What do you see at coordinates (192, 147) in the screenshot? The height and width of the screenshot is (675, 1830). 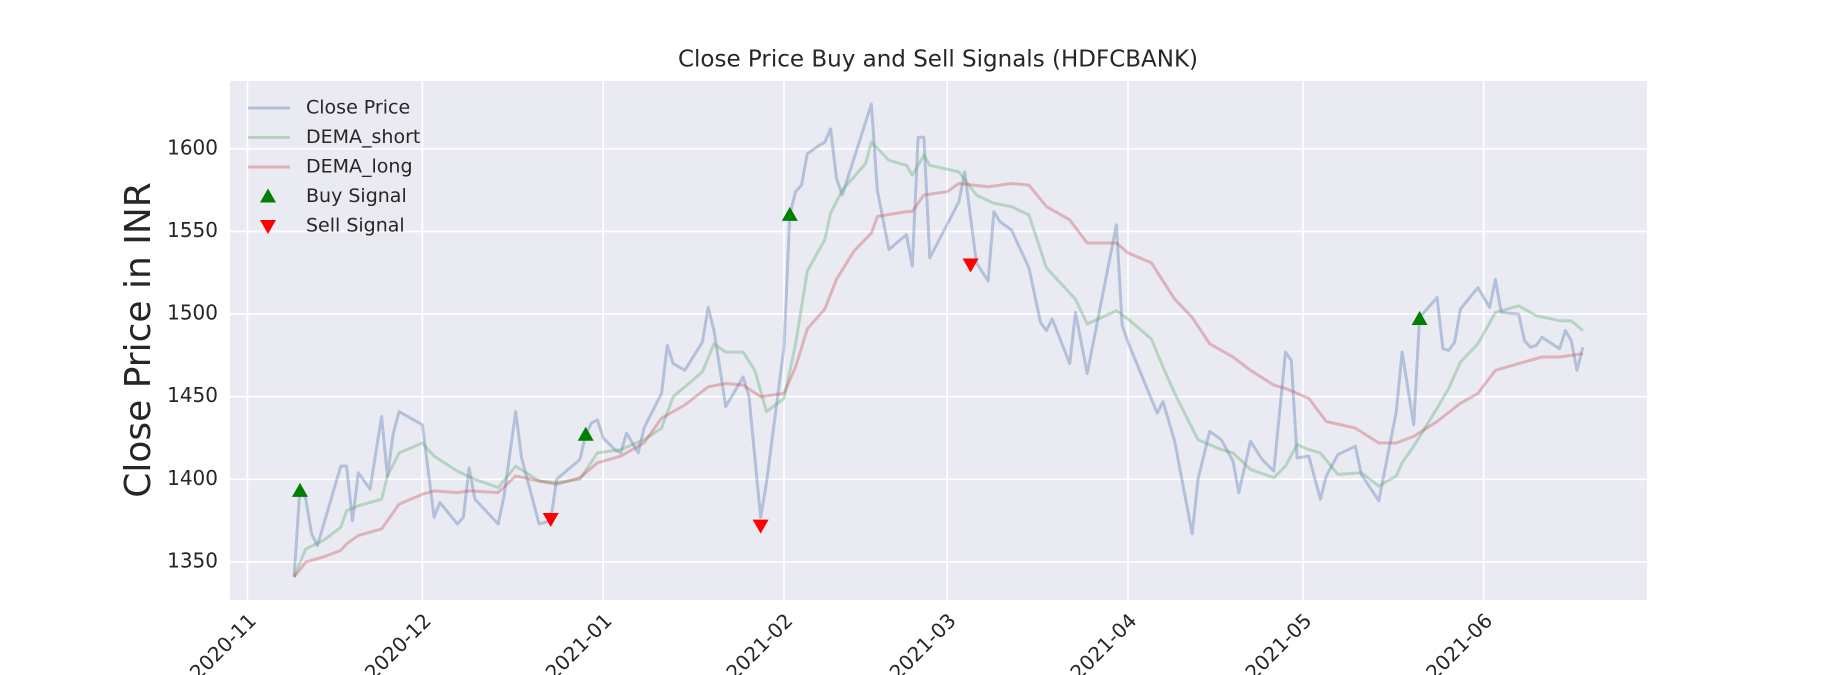 I see `y-tick-label: 1600` at bounding box center [192, 147].